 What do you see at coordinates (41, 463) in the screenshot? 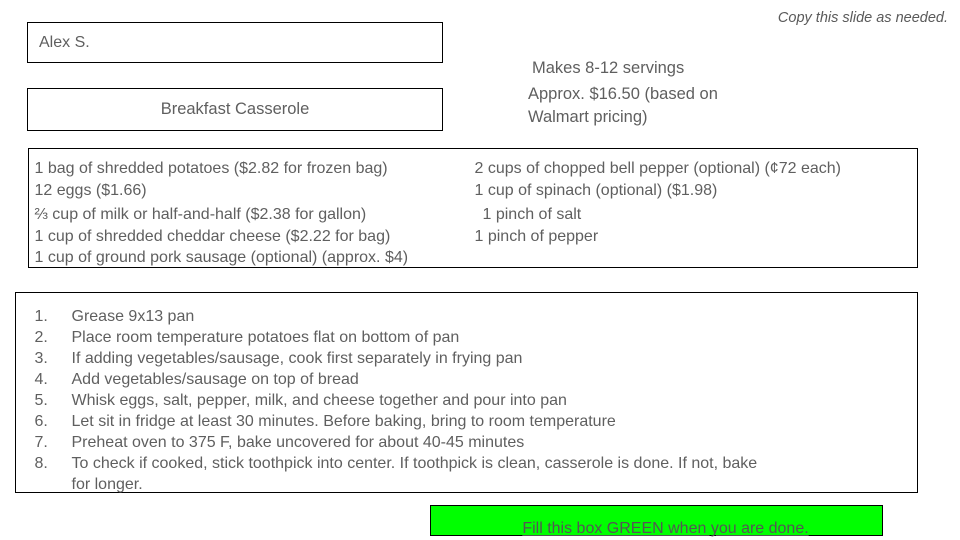
I see `step-number: 8.` at bounding box center [41, 463].